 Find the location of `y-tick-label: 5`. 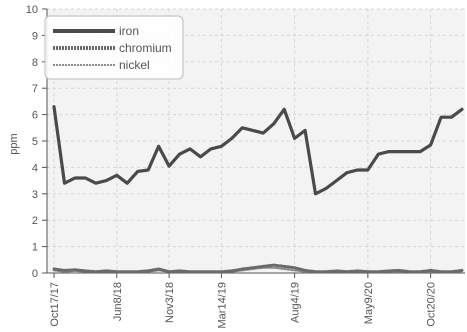

y-tick-label: 5 is located at coordinates (35, 142).